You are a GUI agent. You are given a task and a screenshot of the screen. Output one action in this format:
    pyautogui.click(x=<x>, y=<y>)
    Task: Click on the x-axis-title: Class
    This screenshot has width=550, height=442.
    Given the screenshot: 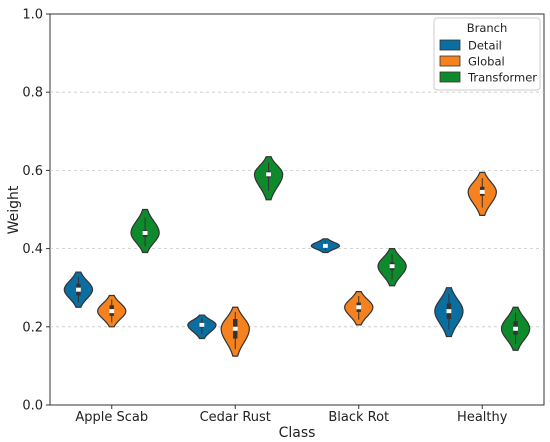 What is the action you would take?
    pyautogui.click(x=297, y=433)
    